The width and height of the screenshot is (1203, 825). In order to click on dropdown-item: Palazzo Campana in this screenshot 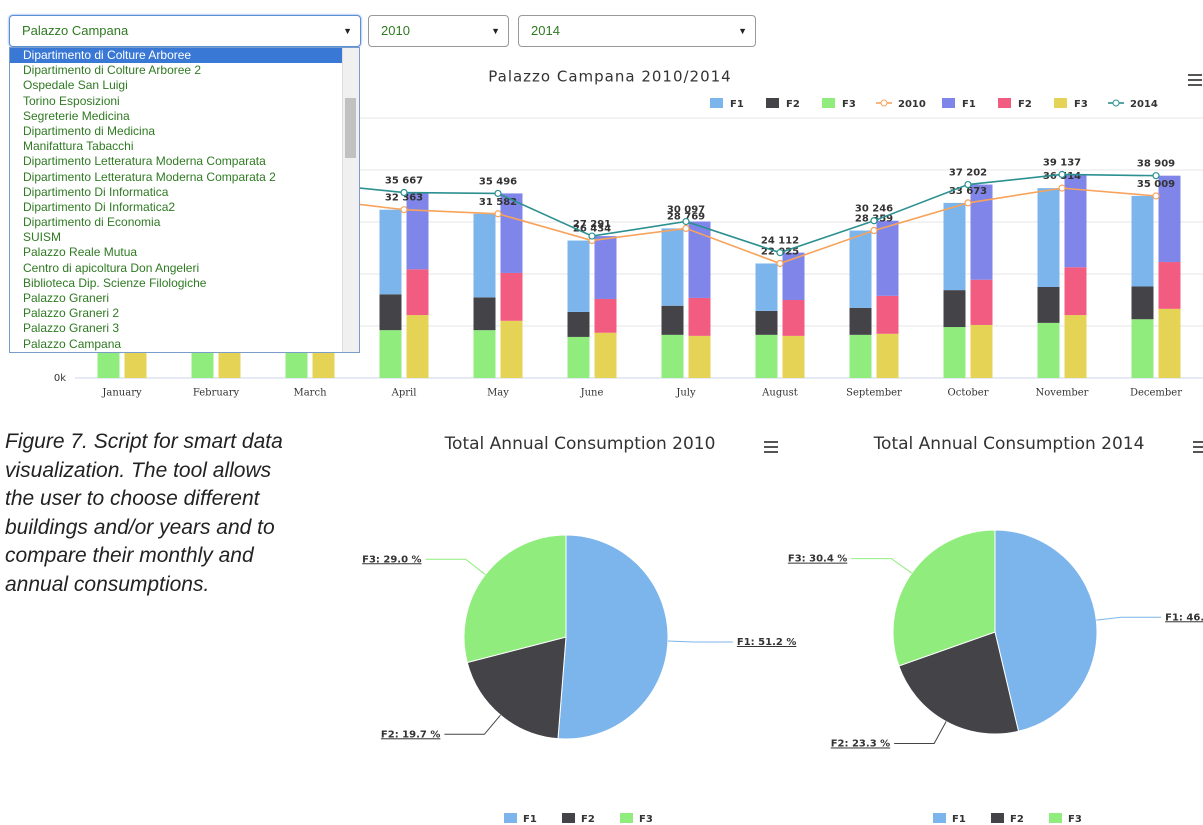, I will do `click(72, 343)`.